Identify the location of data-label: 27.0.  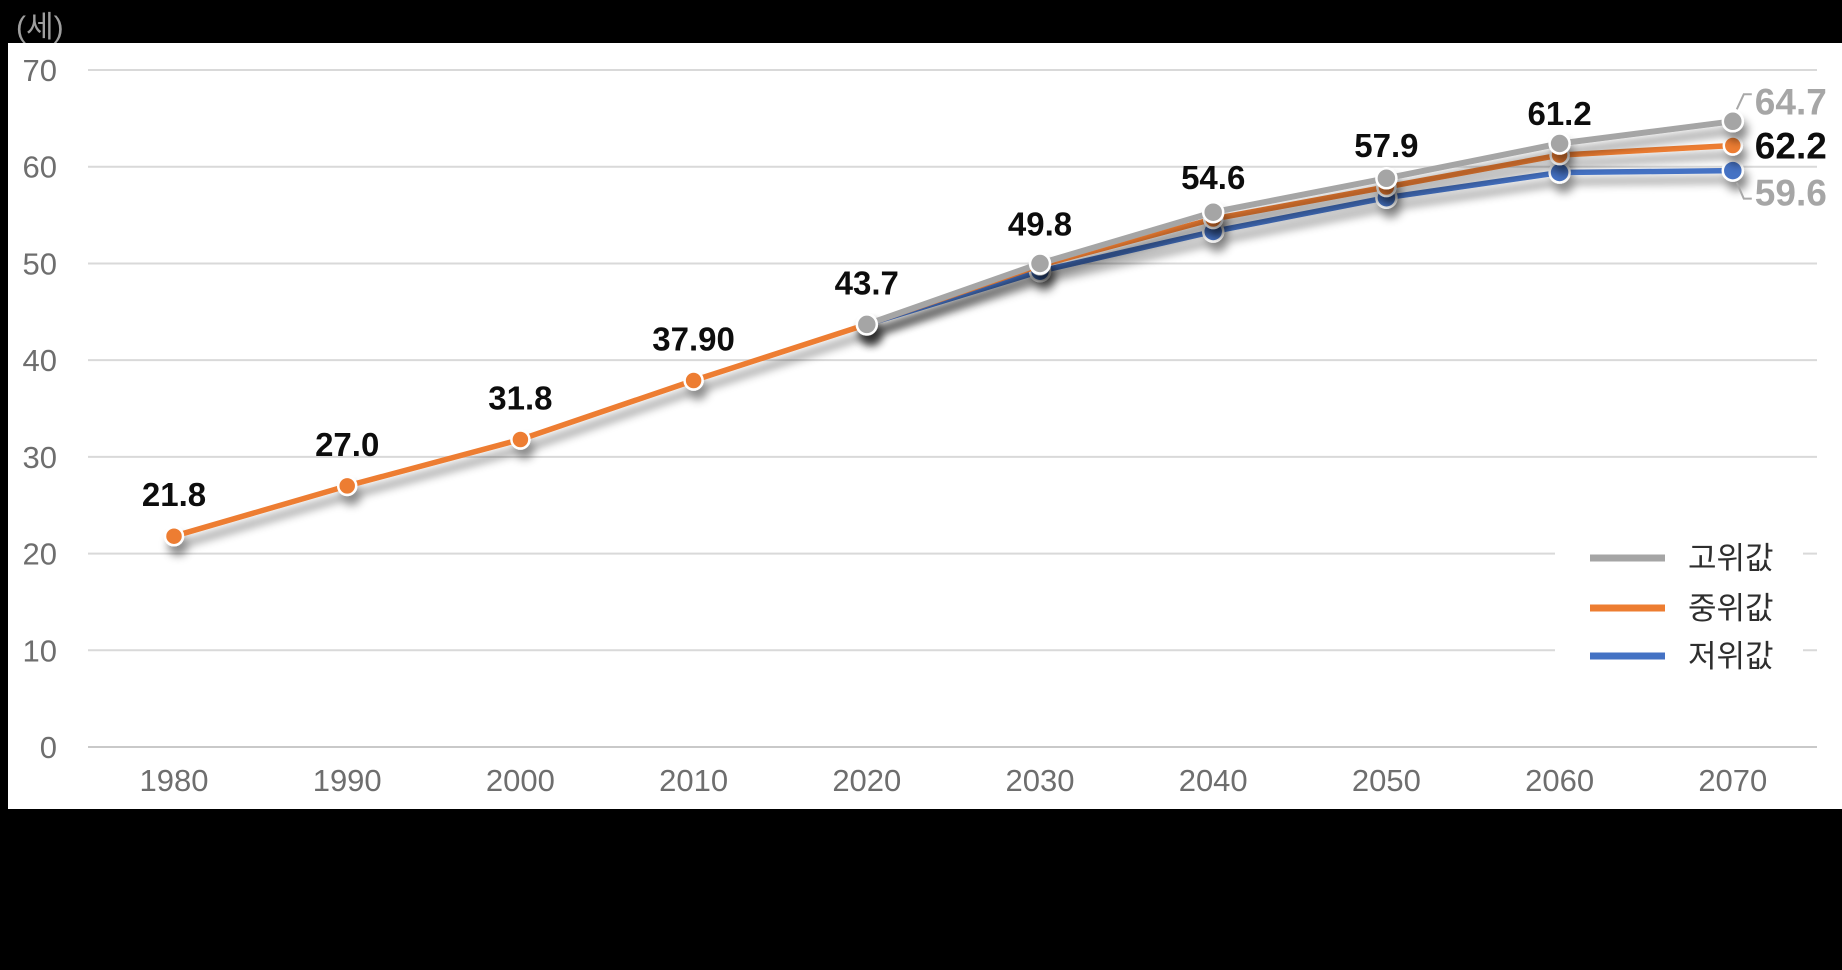
(347, 444).